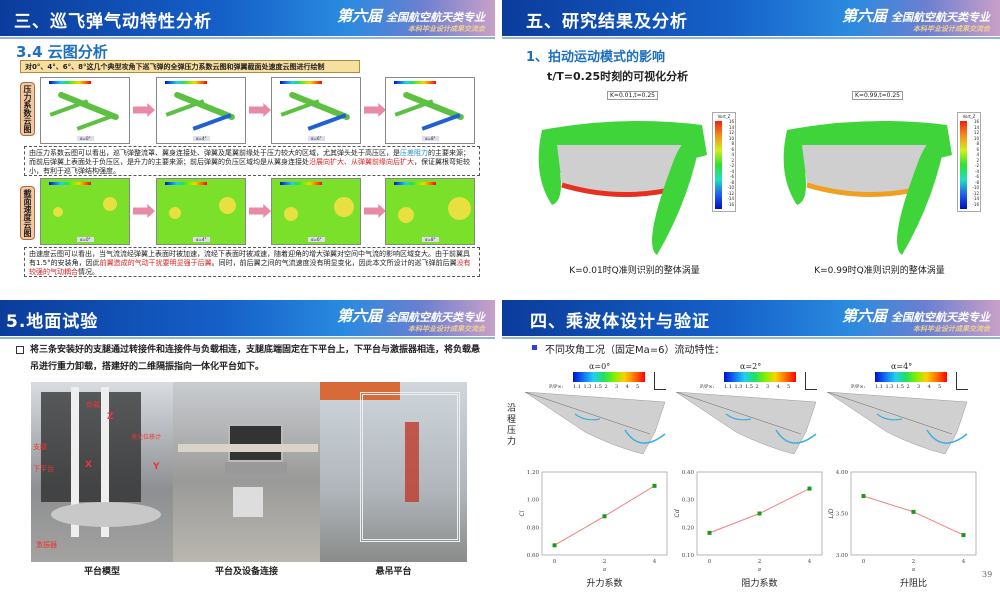 The height and width of the screenshot is (615, 1000). I want to click on angle-tag: α=8°, so click(430, 239).